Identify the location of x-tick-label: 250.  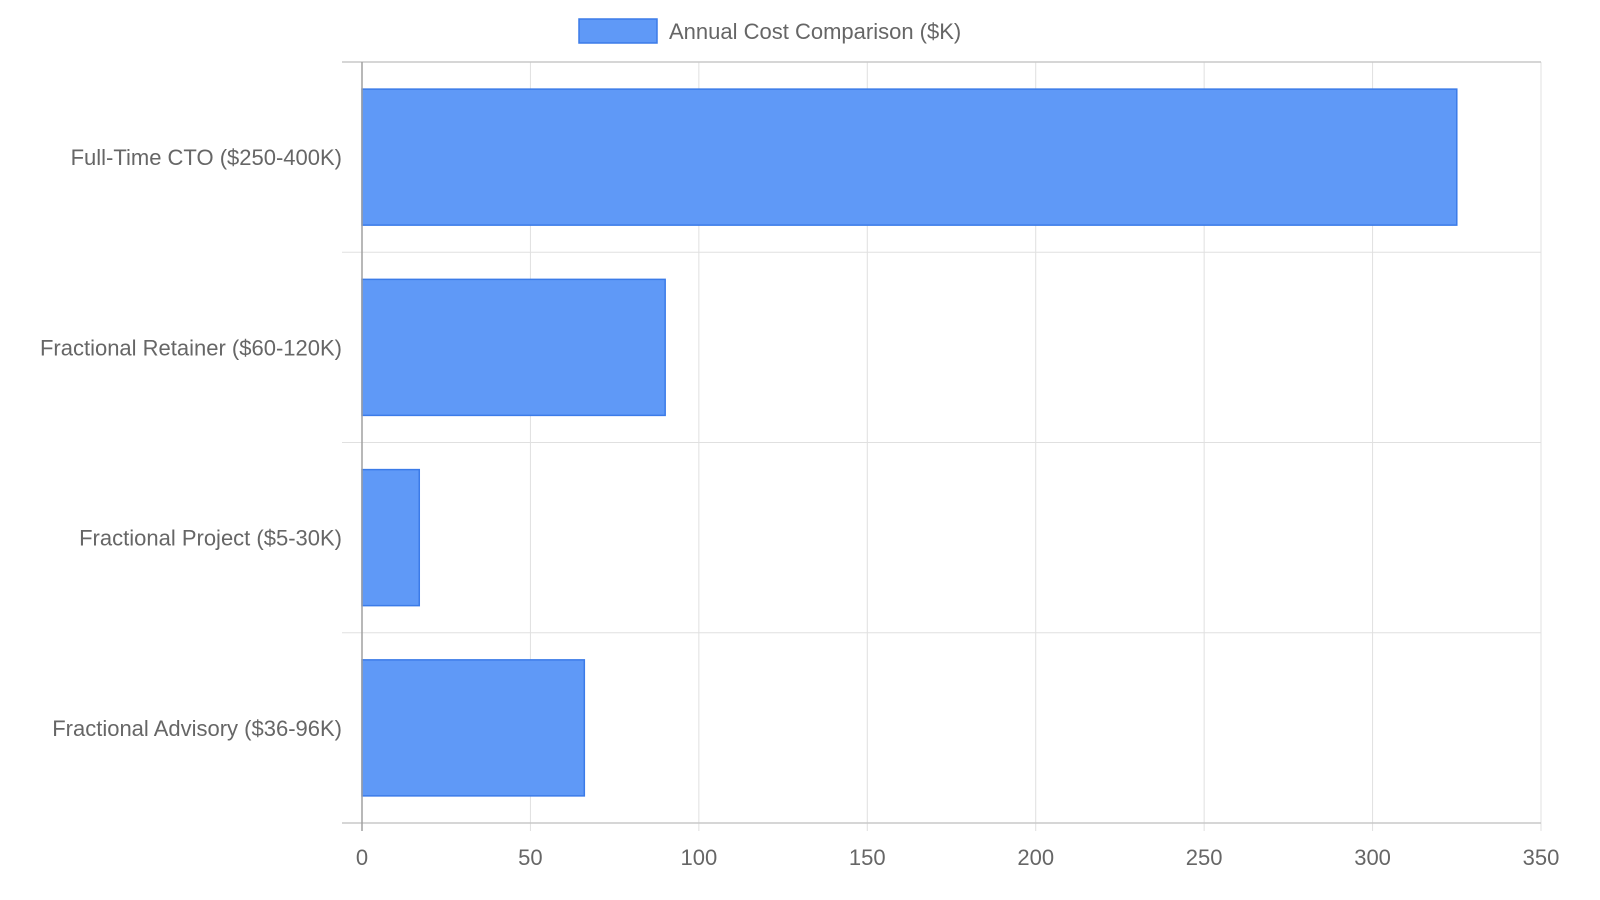
(1204, 857).